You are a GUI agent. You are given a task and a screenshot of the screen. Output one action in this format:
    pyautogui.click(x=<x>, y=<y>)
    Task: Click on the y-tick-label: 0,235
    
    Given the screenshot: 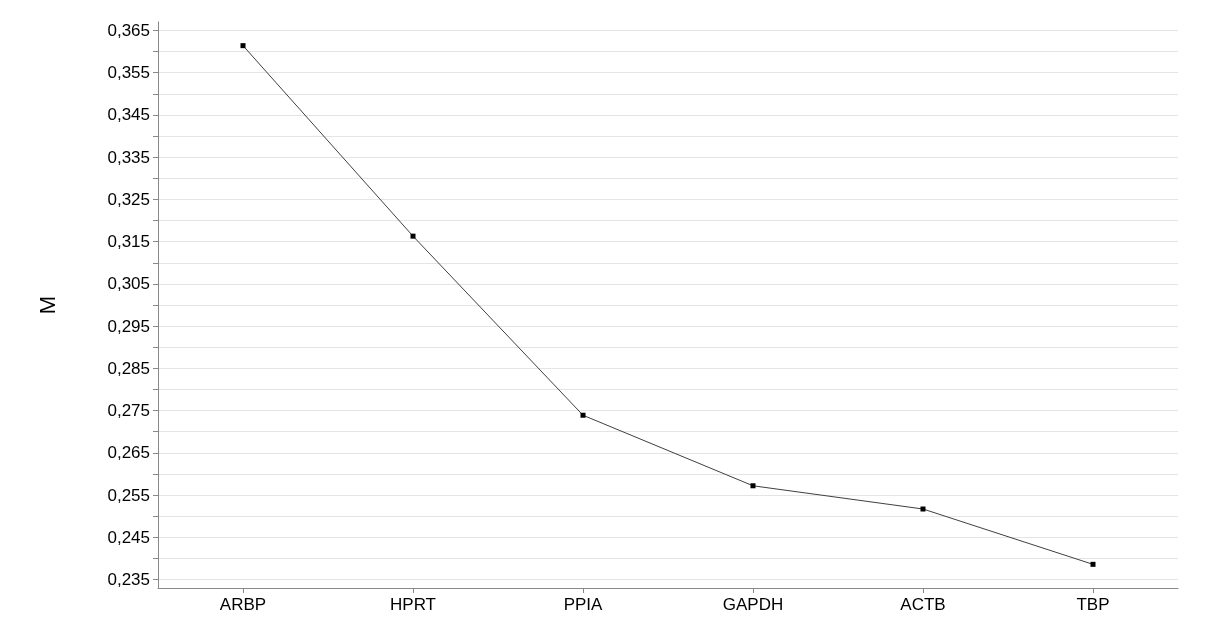 What is the action you would take?
    pyautogui.click(x=128, y=580)
    